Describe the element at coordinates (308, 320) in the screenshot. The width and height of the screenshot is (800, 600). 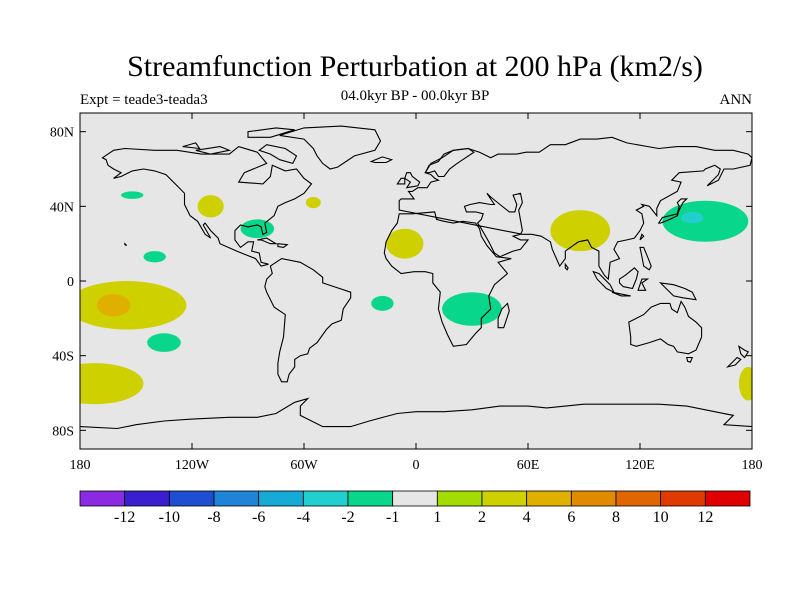
I see `coastline-south-america` at that location.